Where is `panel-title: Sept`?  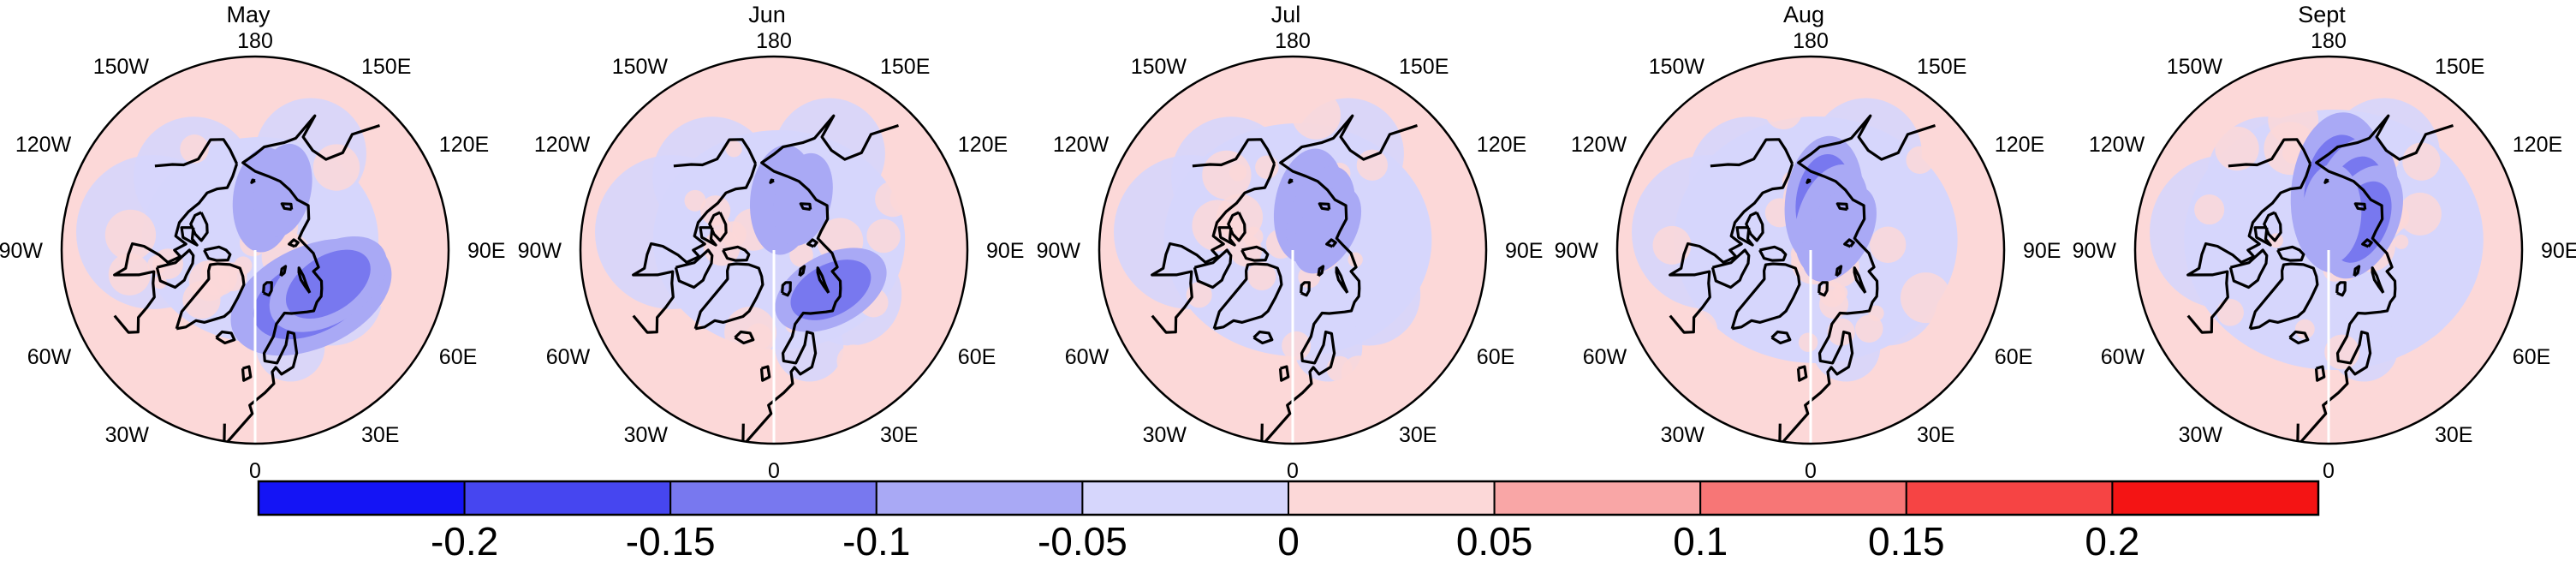
panel-title: Sept is located at coordinates (2322, 15).